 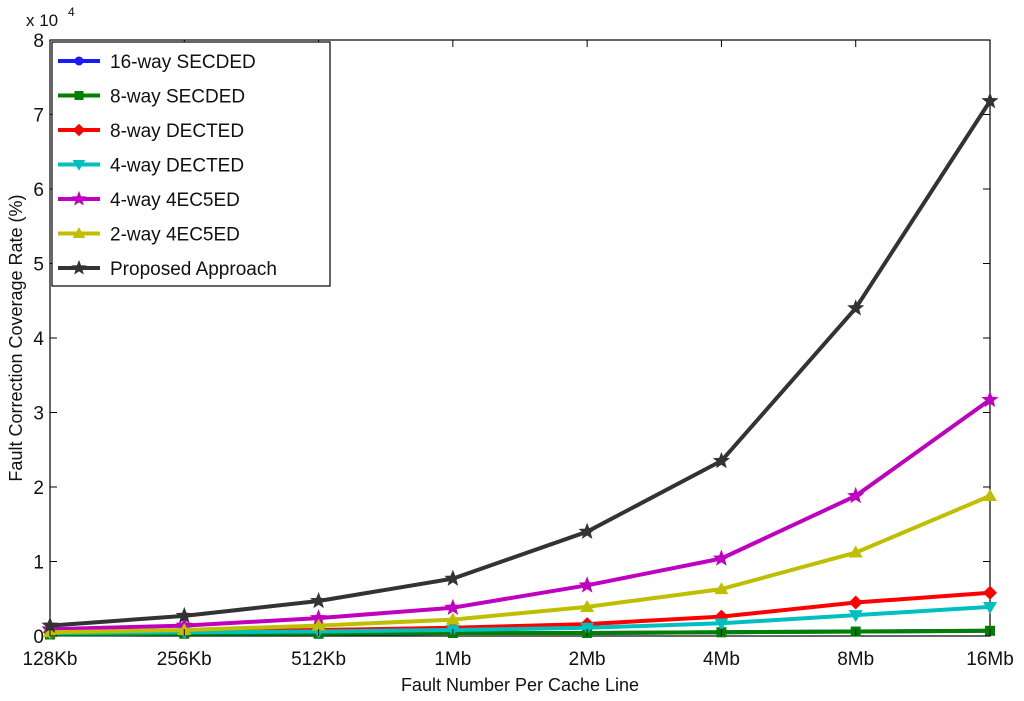 I want to click on y-tick-label: 7, so click(x=38, y=116).